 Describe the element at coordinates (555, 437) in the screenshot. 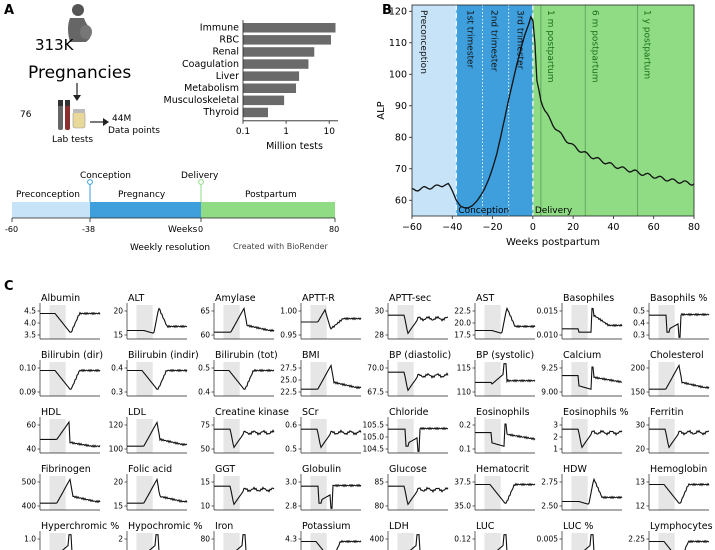

I see `mini-y-tick-label: 2` at that location.